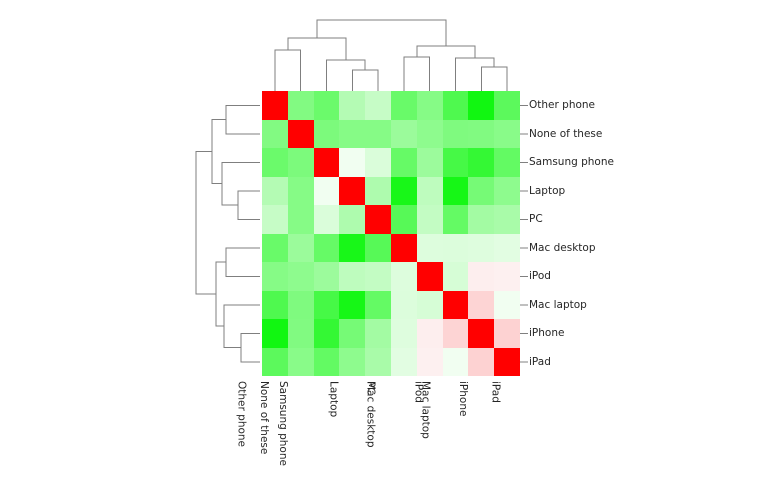 This screenshot has width=780, height=480. What do you see at coordinates (495, 392) in the screenshot?
I see `column-label: iPad` at bounding box center [495, 392].